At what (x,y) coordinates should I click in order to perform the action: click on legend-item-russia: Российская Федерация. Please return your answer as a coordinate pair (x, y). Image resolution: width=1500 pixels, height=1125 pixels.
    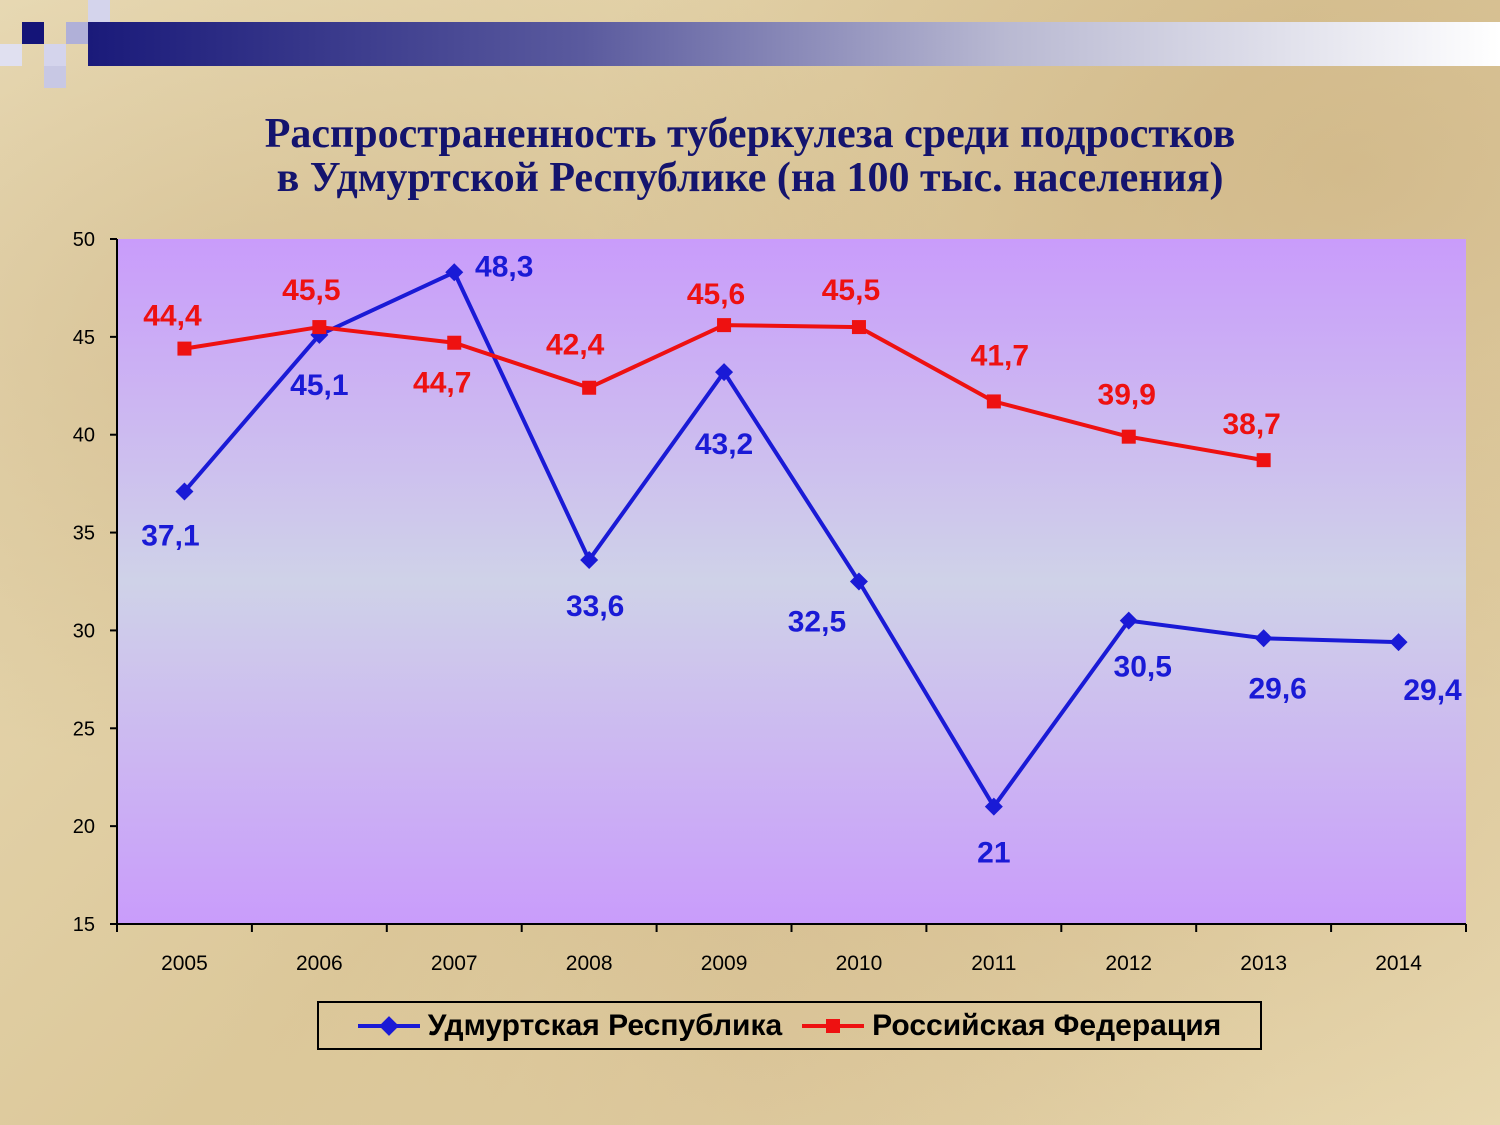
    Looking at the image, I should click on (1011, 1026).